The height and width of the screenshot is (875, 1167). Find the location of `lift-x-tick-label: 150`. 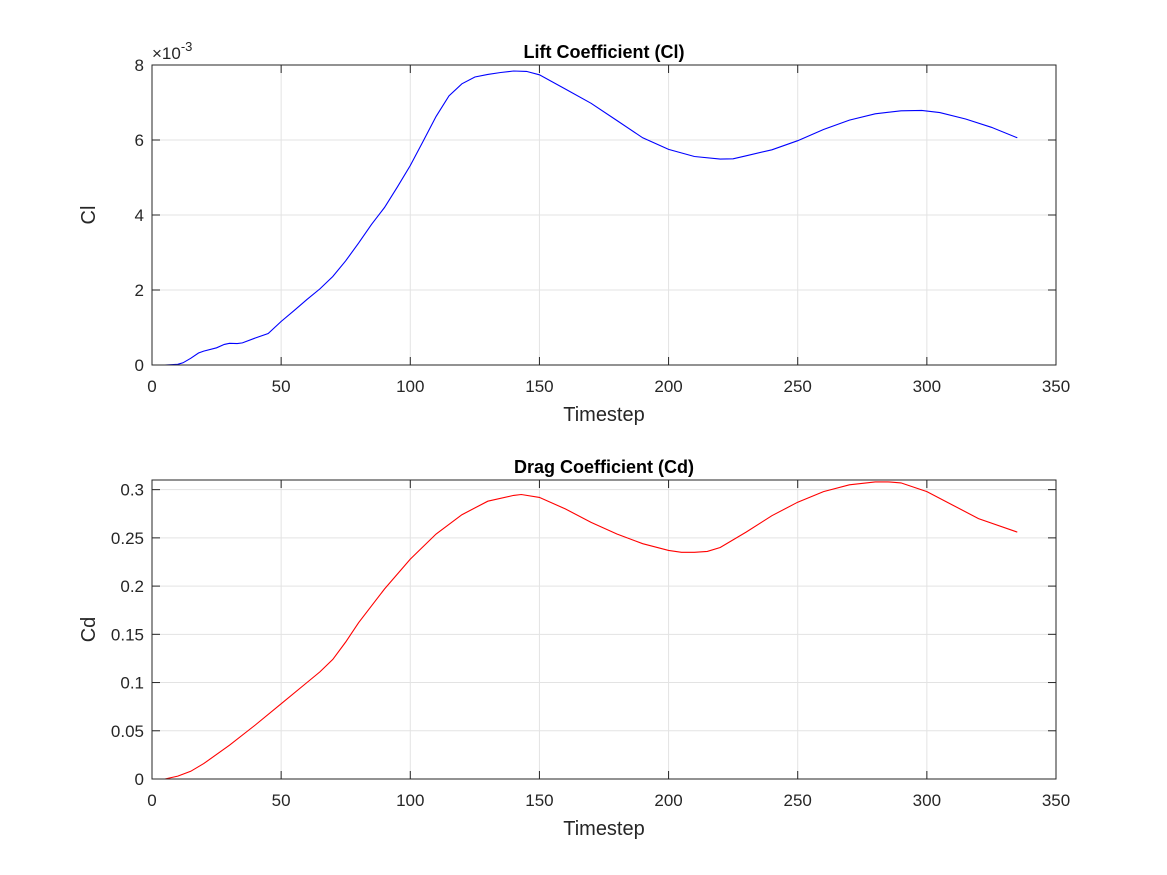

lift-x-tick-label: 150 is located at coordinates (539, 386).